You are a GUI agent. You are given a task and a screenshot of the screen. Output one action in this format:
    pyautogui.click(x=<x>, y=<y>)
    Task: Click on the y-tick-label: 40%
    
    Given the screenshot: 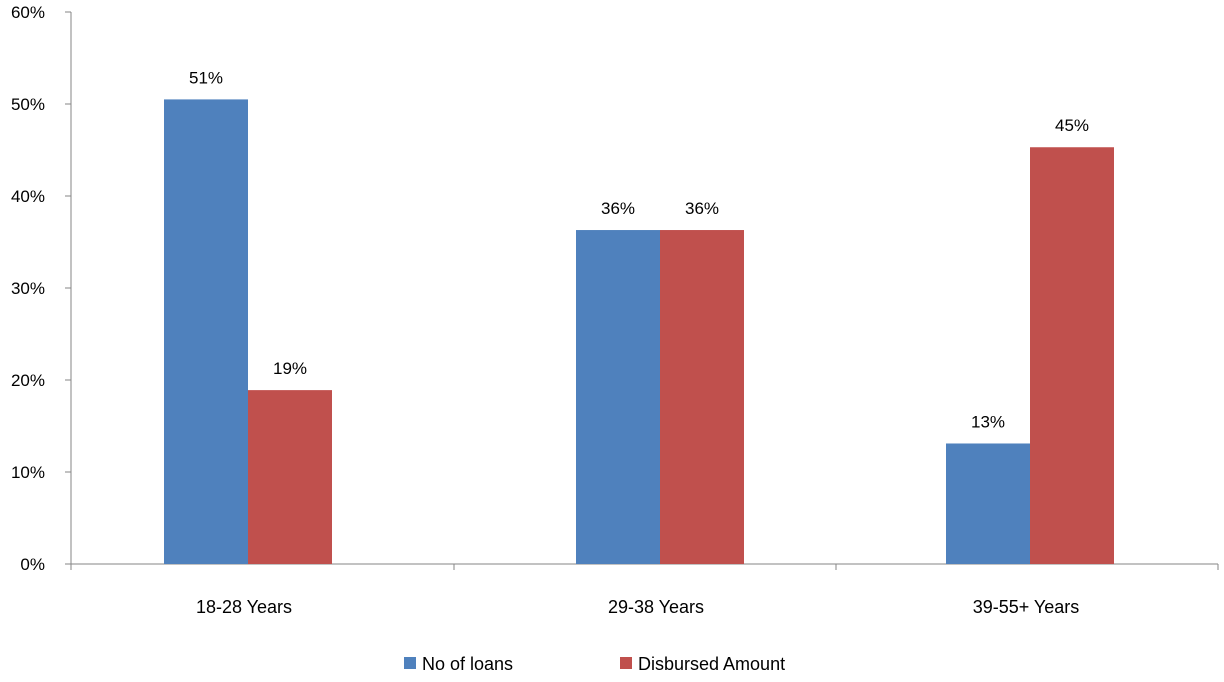 What is the action you would take?
    pyautogui.click(x=28, y=196)
    